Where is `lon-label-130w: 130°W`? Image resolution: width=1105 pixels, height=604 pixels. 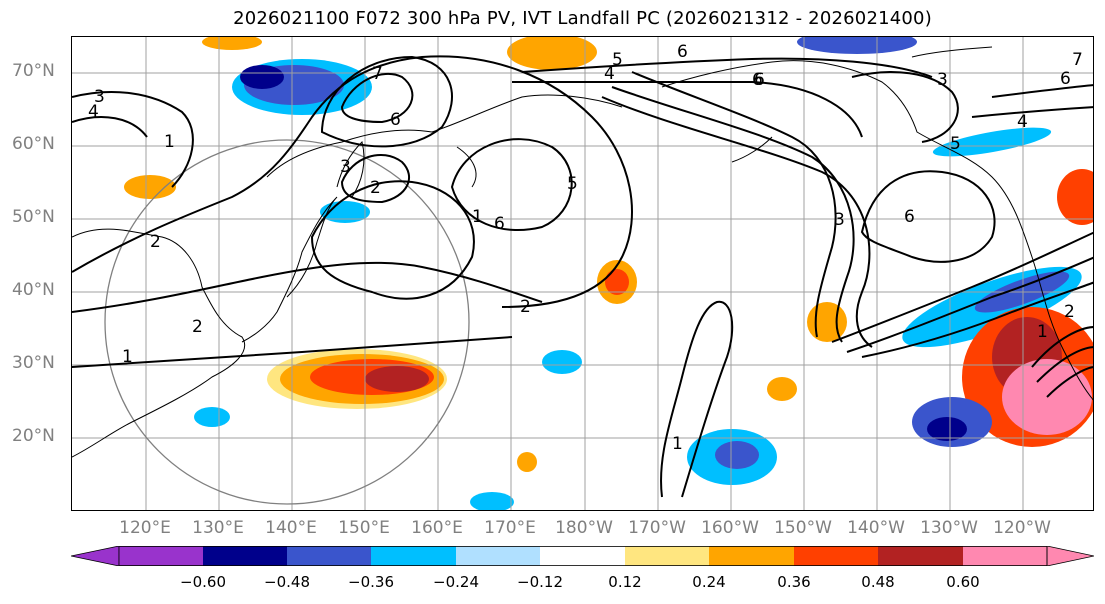
lon-label-130w: 130°W is located at coordinates (949, 528).